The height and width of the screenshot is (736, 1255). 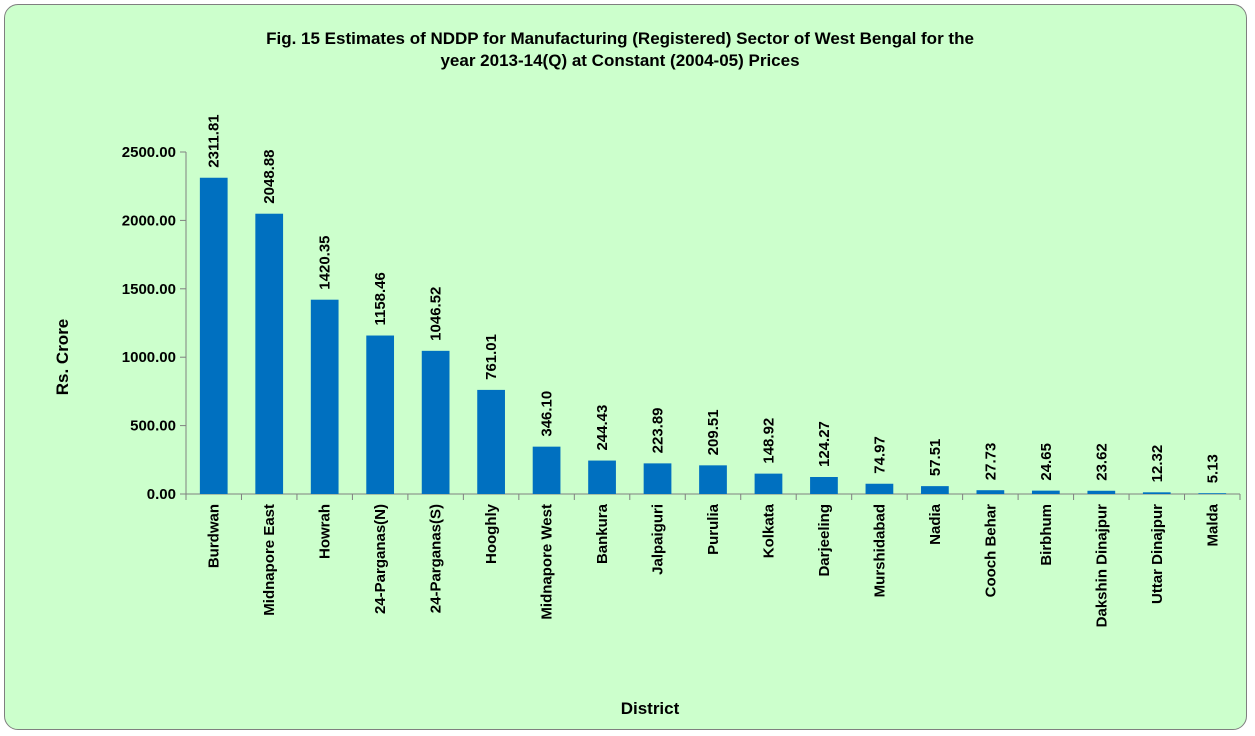 I want to click on category-label: Murshidabad, so click(x=879, y=550).